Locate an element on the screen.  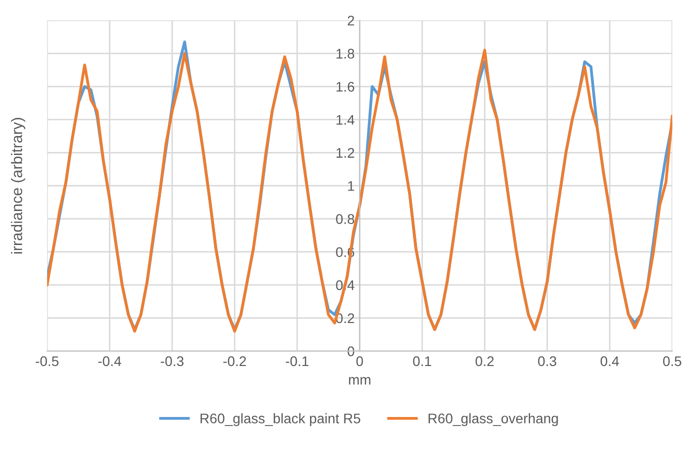
y-tick-label: 1.2 is located at coordinates (345, 153).